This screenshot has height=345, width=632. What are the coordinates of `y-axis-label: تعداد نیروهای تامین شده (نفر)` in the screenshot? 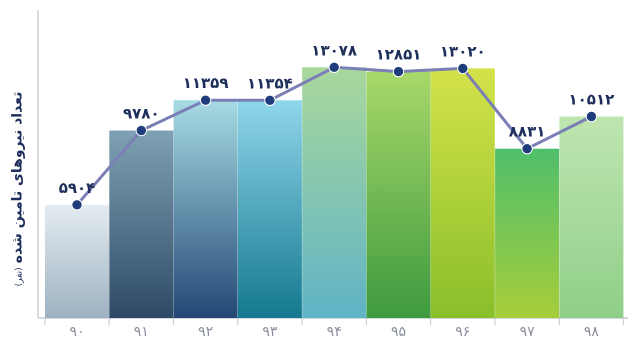 It's located at (17, 189).